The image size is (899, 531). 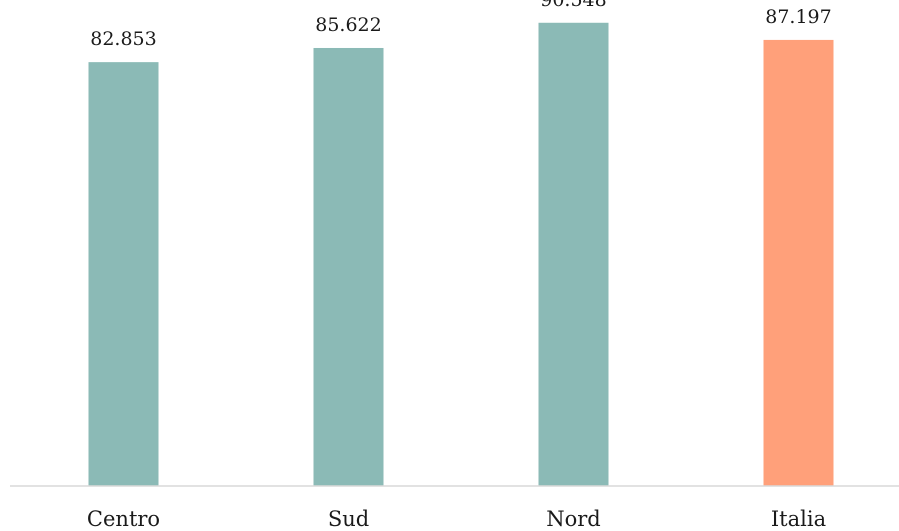 What do you see at coordinates (456, 519) in the screenshot?
I see `x-tick-labels-layer: Centro Sud Nord Italia` at bounding box center [456, 519].